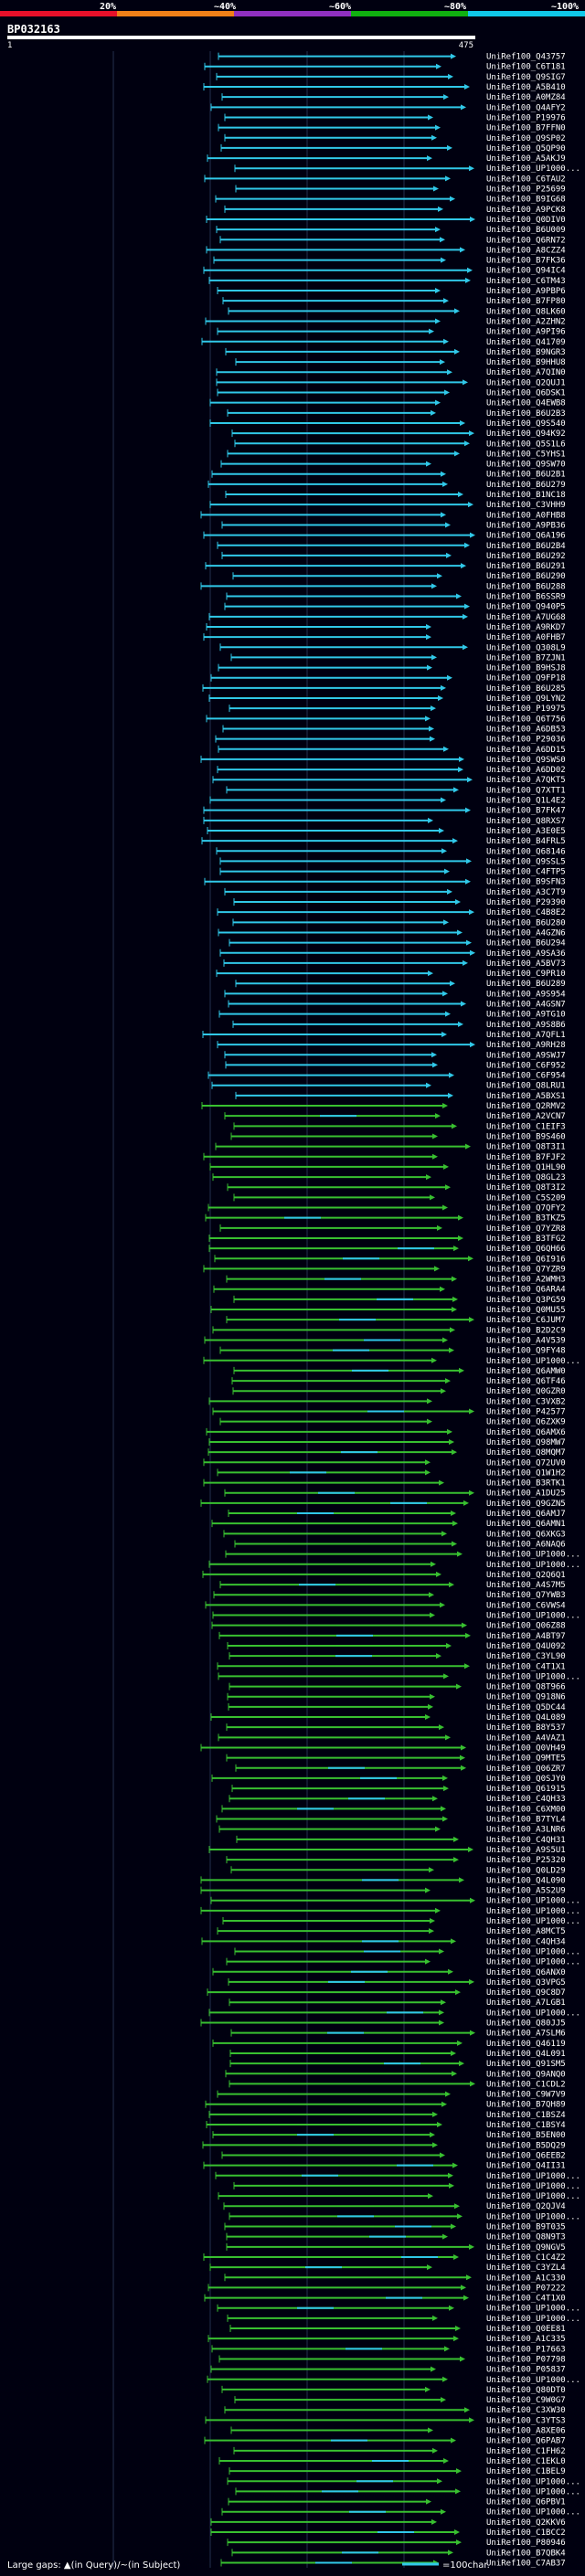 The width and height of the screenshot is (585, 2576). I want to click on hit-row: UniRef100_C3VHH9, so click(387, 505).